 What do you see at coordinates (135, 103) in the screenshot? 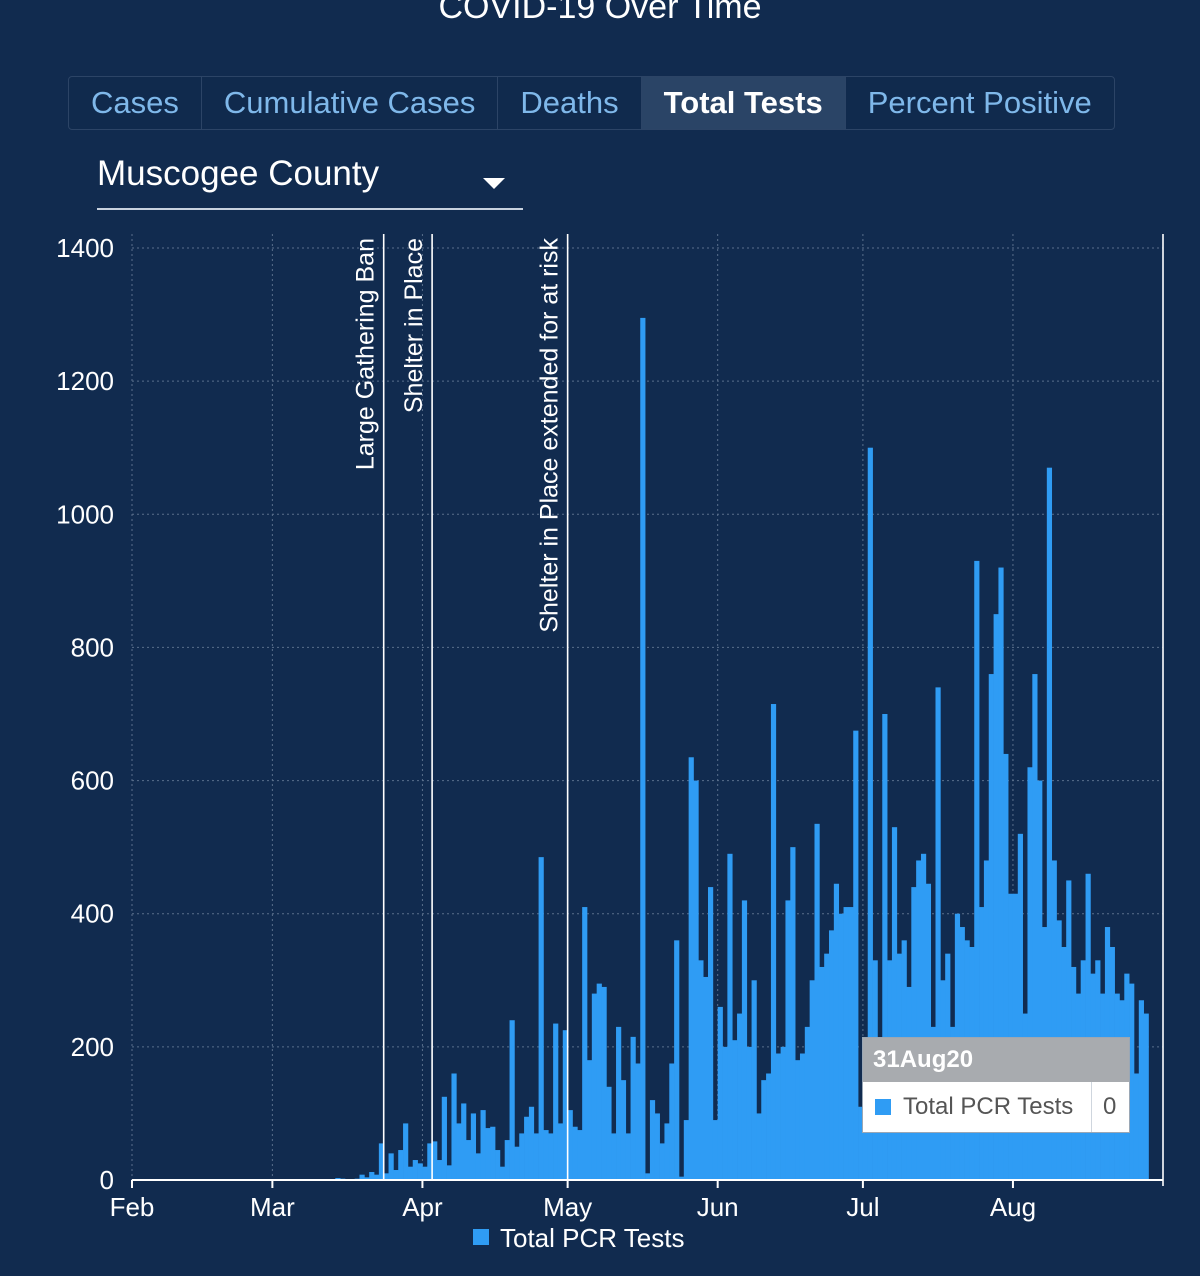
I see `tab-cases: Cases` at bounding box center [135, 103].